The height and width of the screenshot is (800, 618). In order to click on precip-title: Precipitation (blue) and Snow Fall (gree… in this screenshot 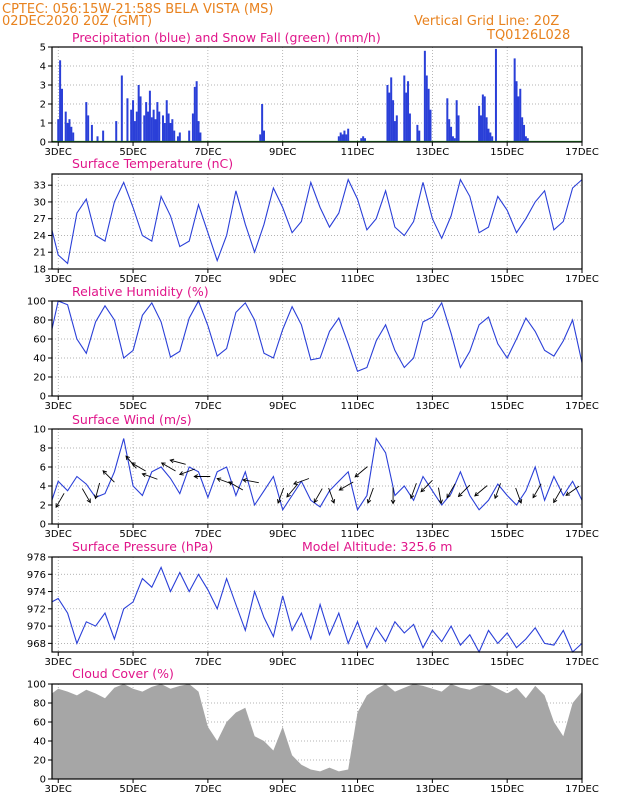, I will do `click(226, 37)`.